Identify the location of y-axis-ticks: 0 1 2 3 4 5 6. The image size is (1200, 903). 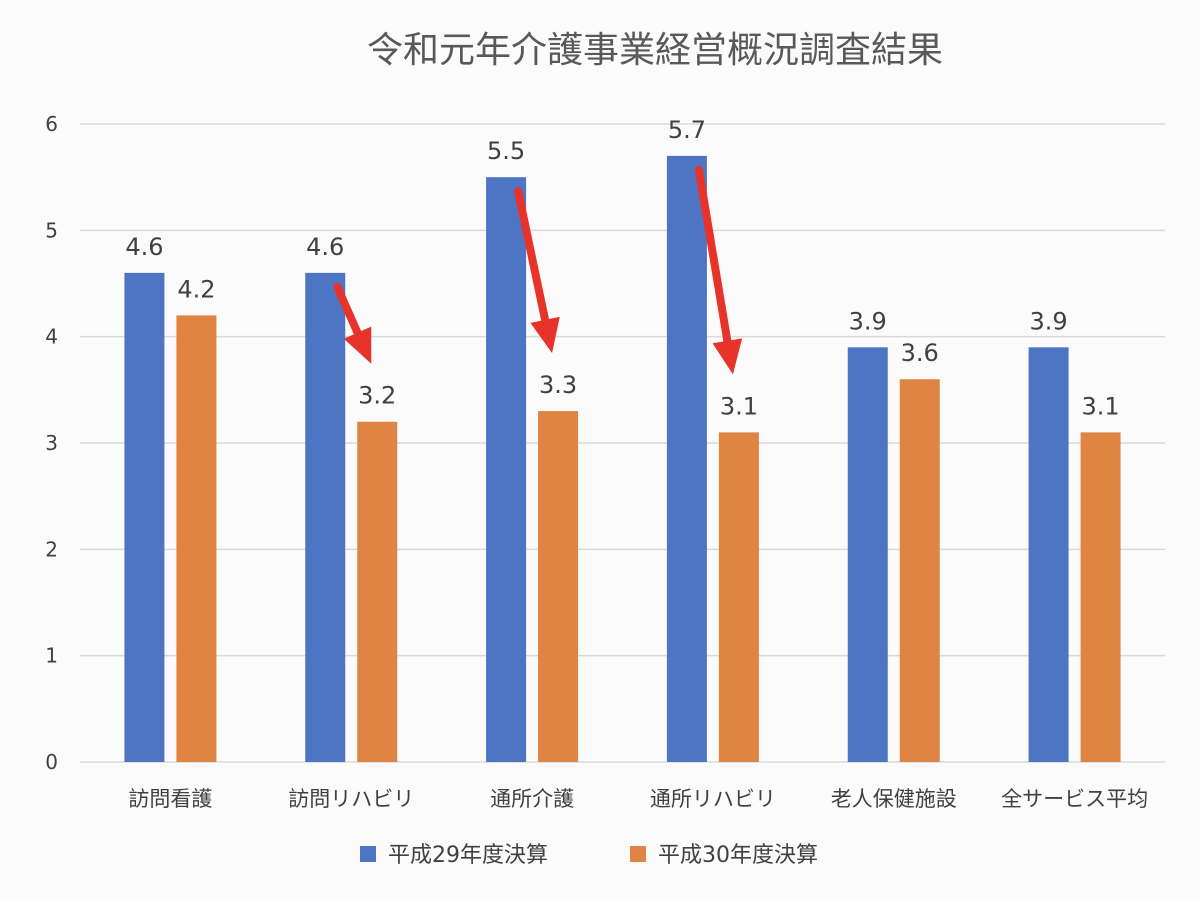
(51, 443).